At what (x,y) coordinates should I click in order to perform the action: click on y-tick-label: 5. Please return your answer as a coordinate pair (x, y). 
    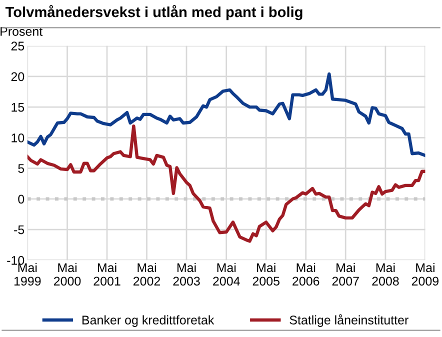
    Looking at the image, I should click on (21, 168).